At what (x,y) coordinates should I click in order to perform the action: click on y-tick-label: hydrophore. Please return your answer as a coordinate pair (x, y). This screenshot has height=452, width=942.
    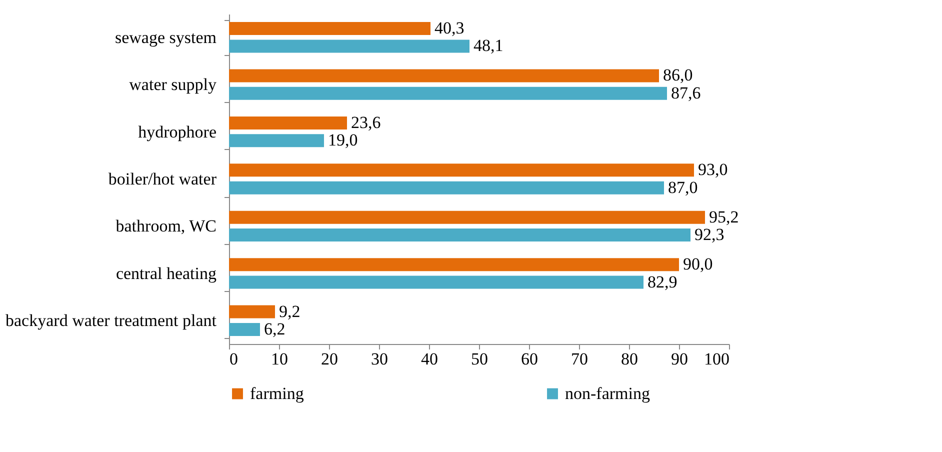
    Looking at the image, I should click on (177, 132).